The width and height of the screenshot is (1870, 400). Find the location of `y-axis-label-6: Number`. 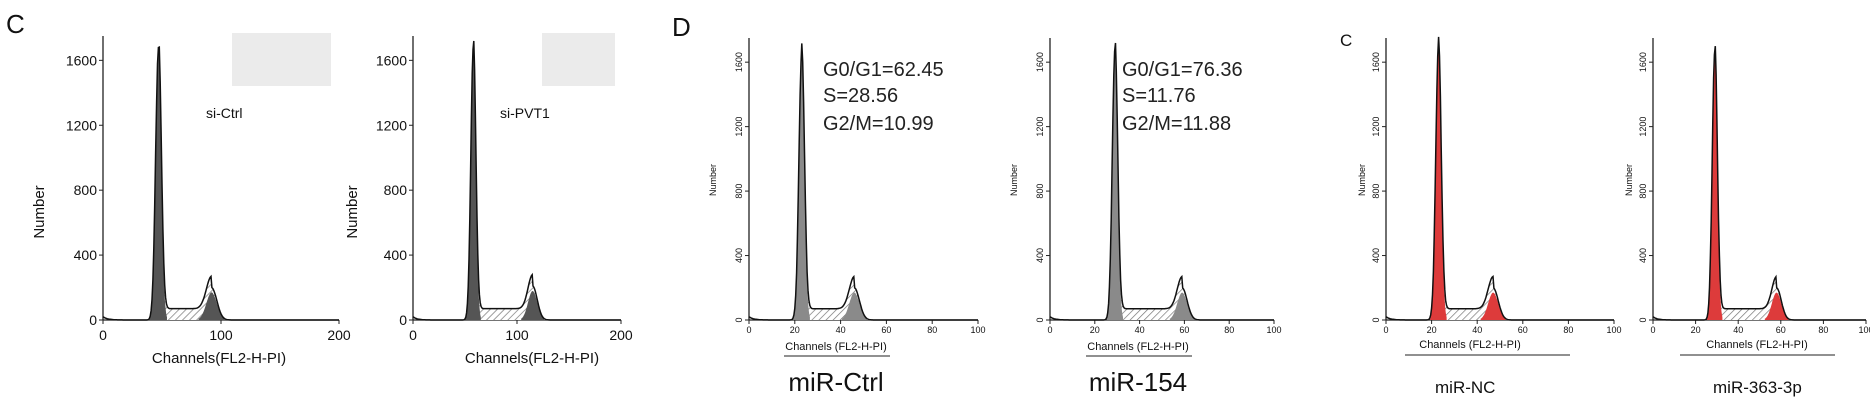

y-axis-label-6: Number is located at coordinates (1629, 180).